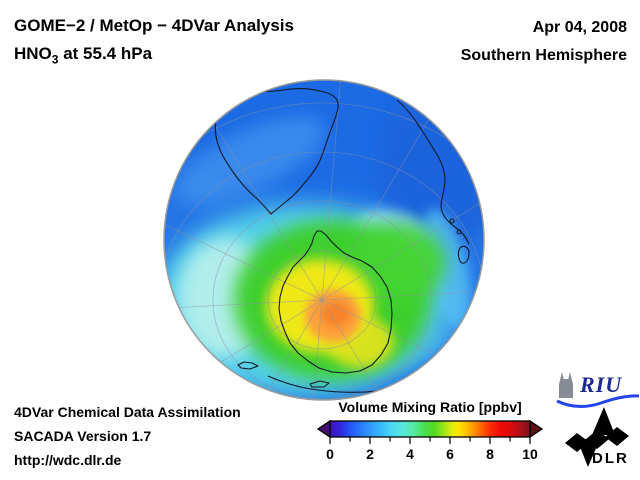  What do you see at coordinates (68, 460) in the screenshot?
I see `url-label: http://wdc.dlr.de` at bounding box center [68, 460].